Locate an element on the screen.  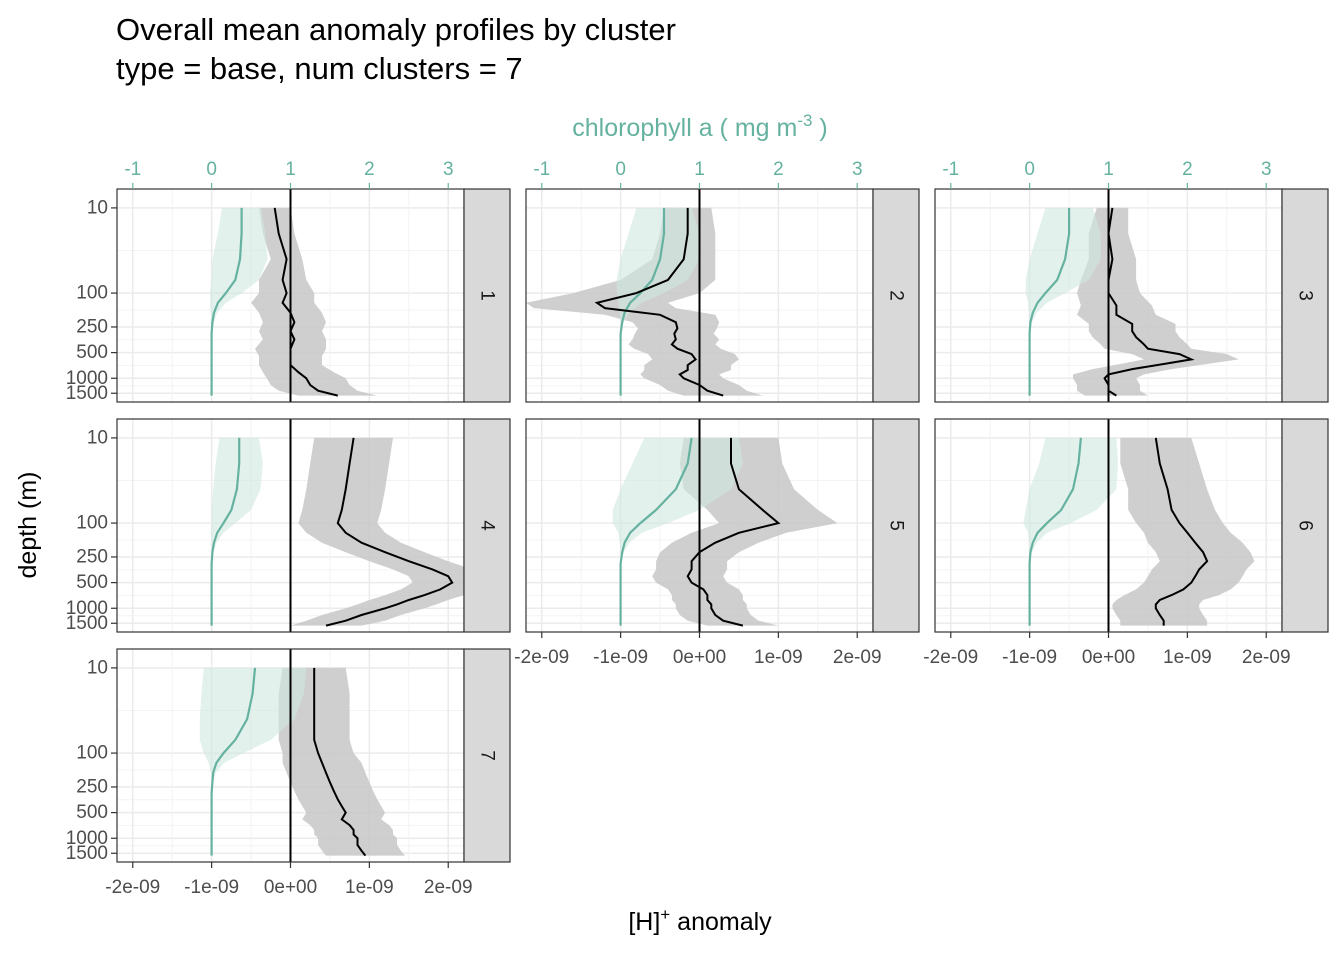
top-x-axis-title: chlorophyll a ( mg m-3 ) is located at coordinates (699, 126).